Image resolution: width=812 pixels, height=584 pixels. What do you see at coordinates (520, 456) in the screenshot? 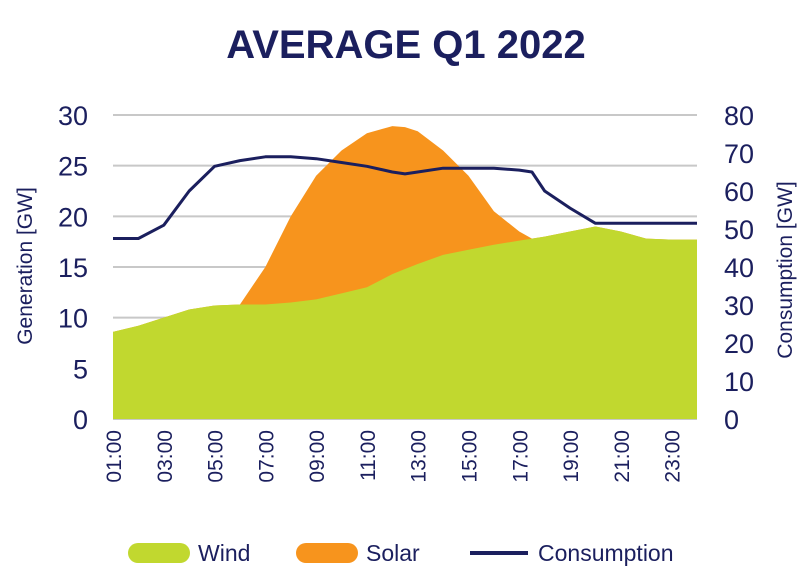
I see `x-tick-label: 17:00` at bounding box center [520, 456].